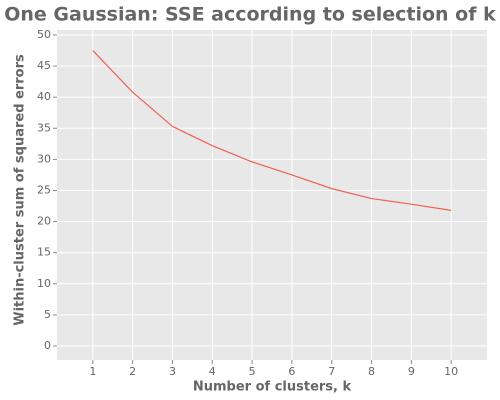 The width and height of the screenshot is (500, 400). What do you see at coordinates (44, 221) in the screenshot?
I see `y-tick-label: 20` at bounding box center [44, 221].